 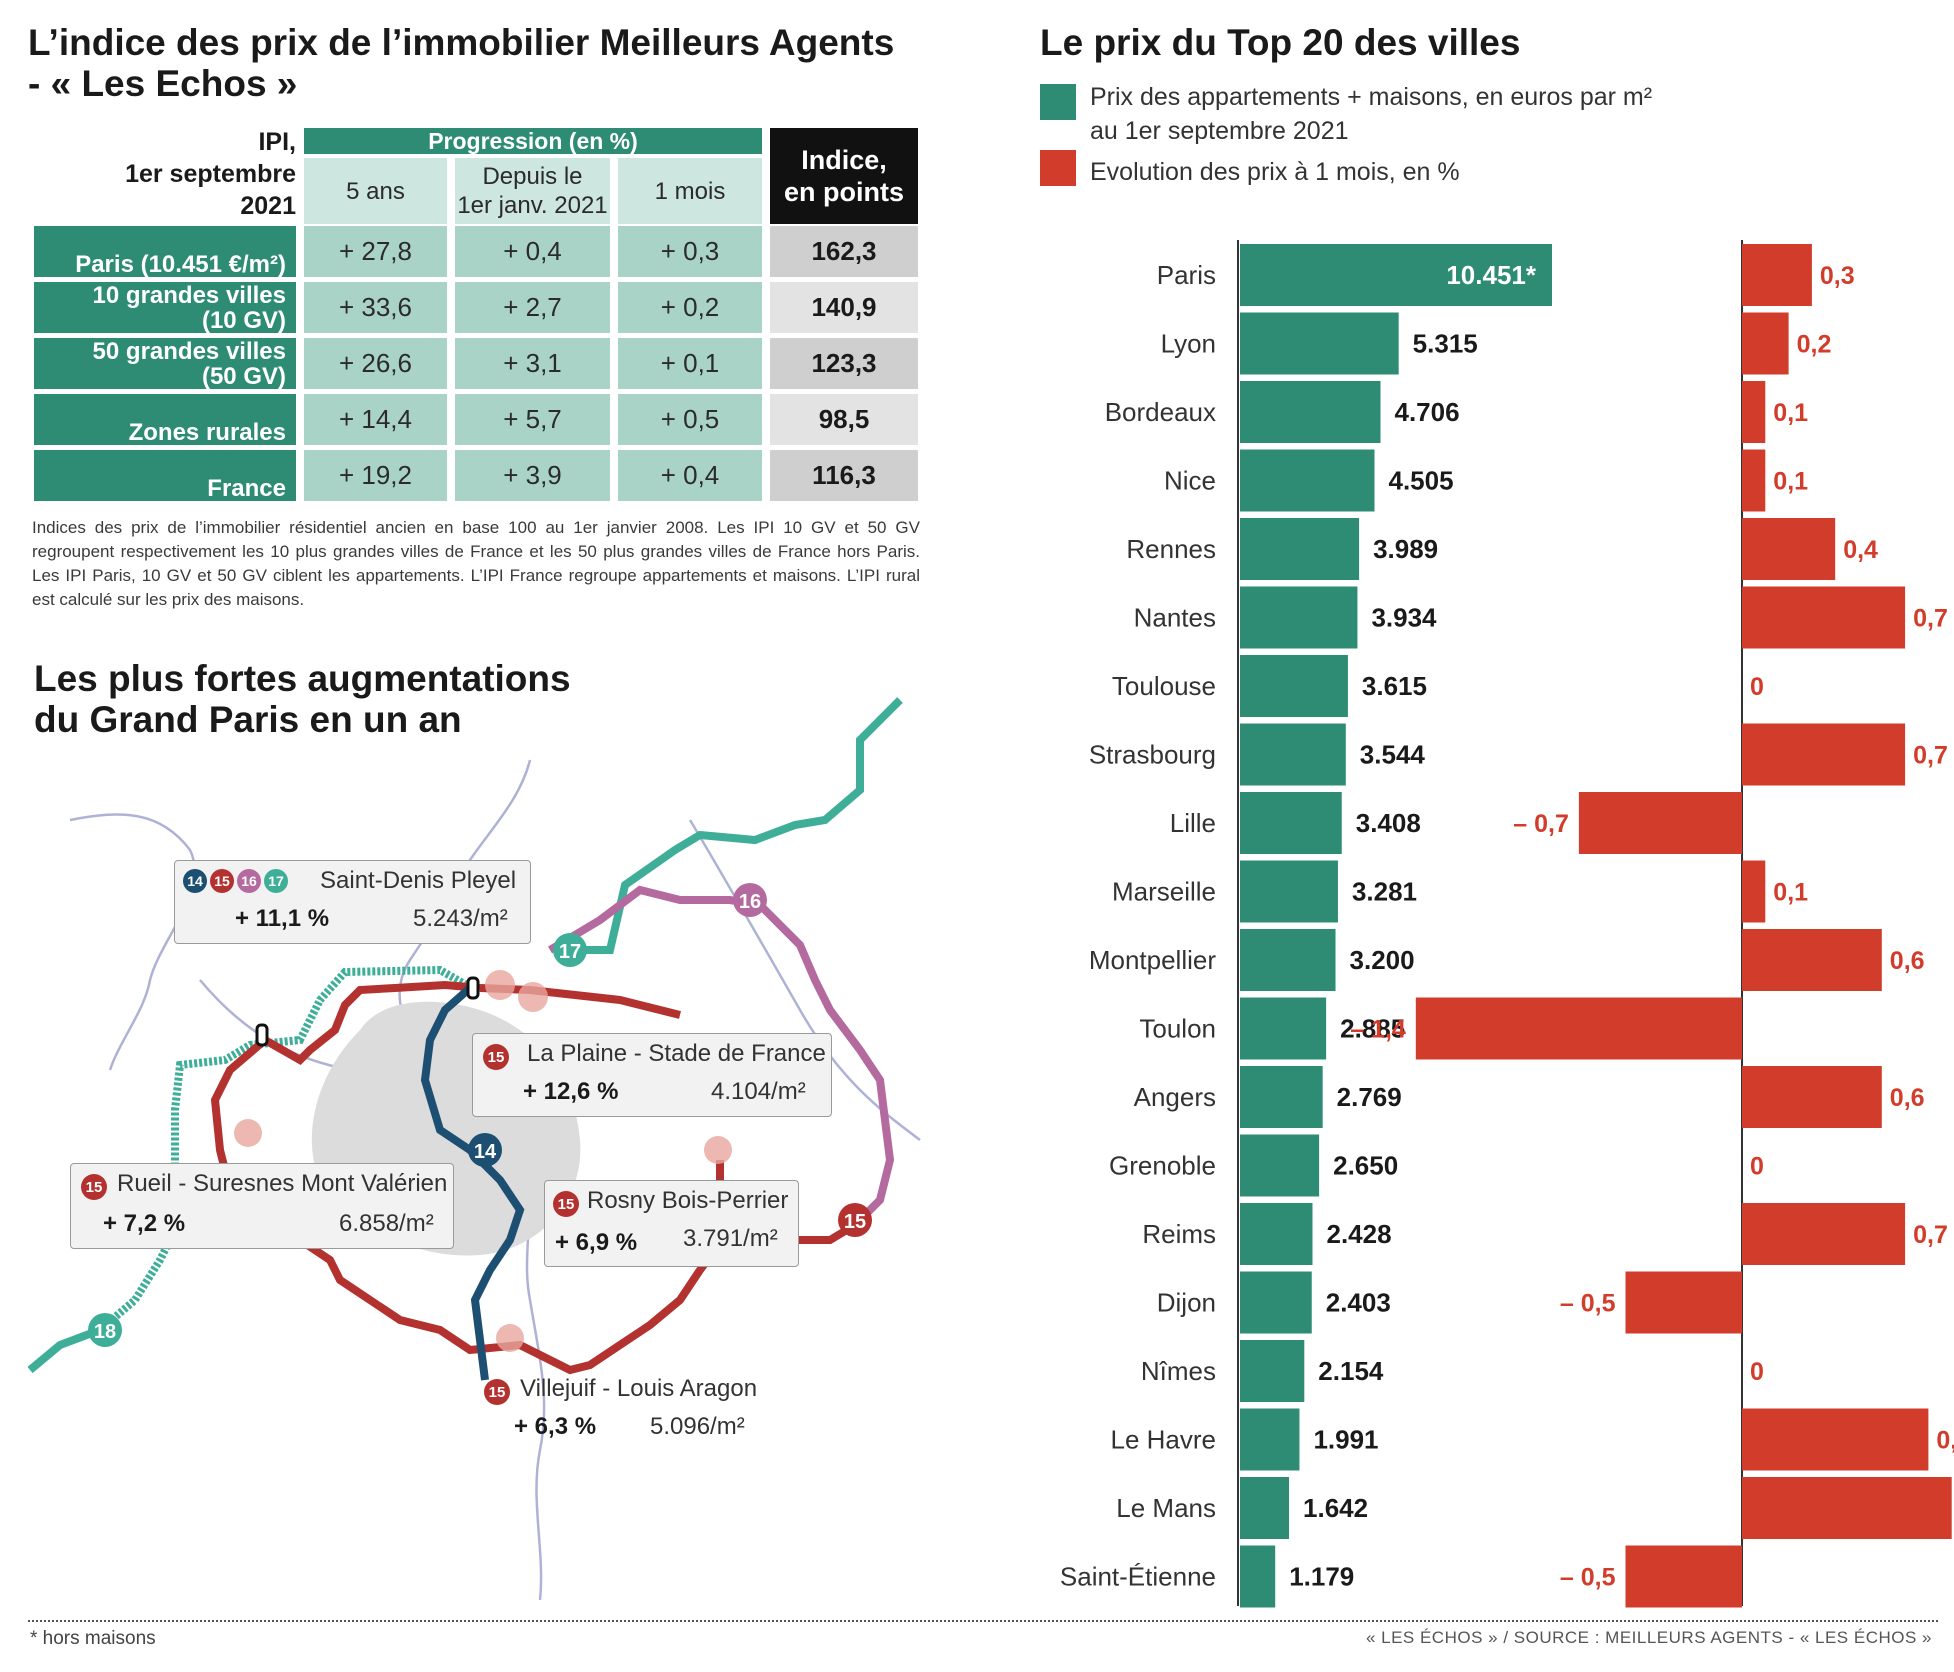 What do you see at coordinates (532, 251) in the screenshot?
I see `cell-since-jan: + 0,4` at bounding box center [532, 251].